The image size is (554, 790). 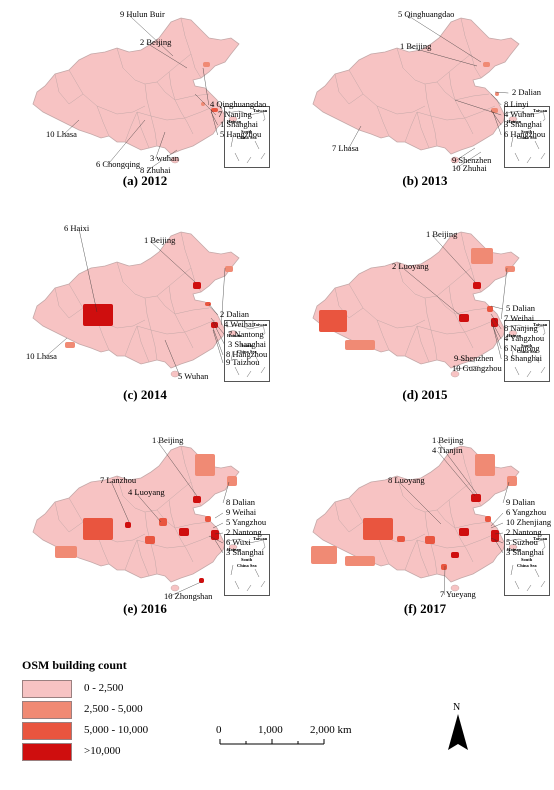 I want to click on city-label: 5 Suzhou, so click(x=522, y=542).